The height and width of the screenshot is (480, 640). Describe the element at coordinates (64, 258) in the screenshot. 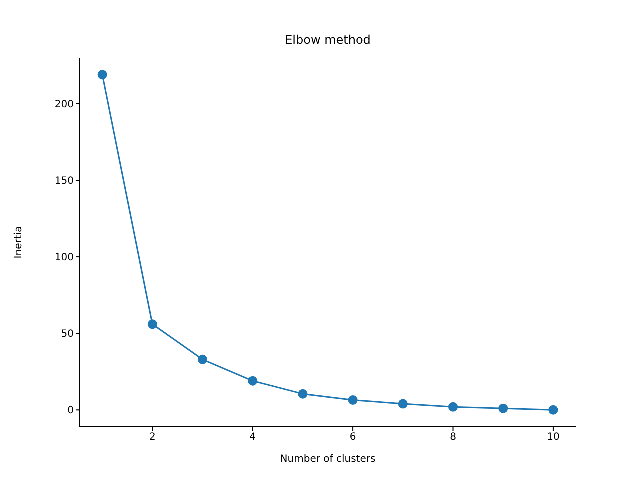

I see `y-tick-label: 100` at that location.